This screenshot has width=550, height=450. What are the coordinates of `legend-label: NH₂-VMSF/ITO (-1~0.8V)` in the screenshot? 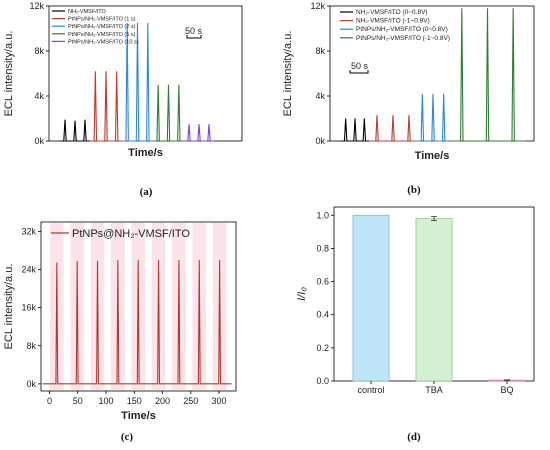 It's located at (393, 21).